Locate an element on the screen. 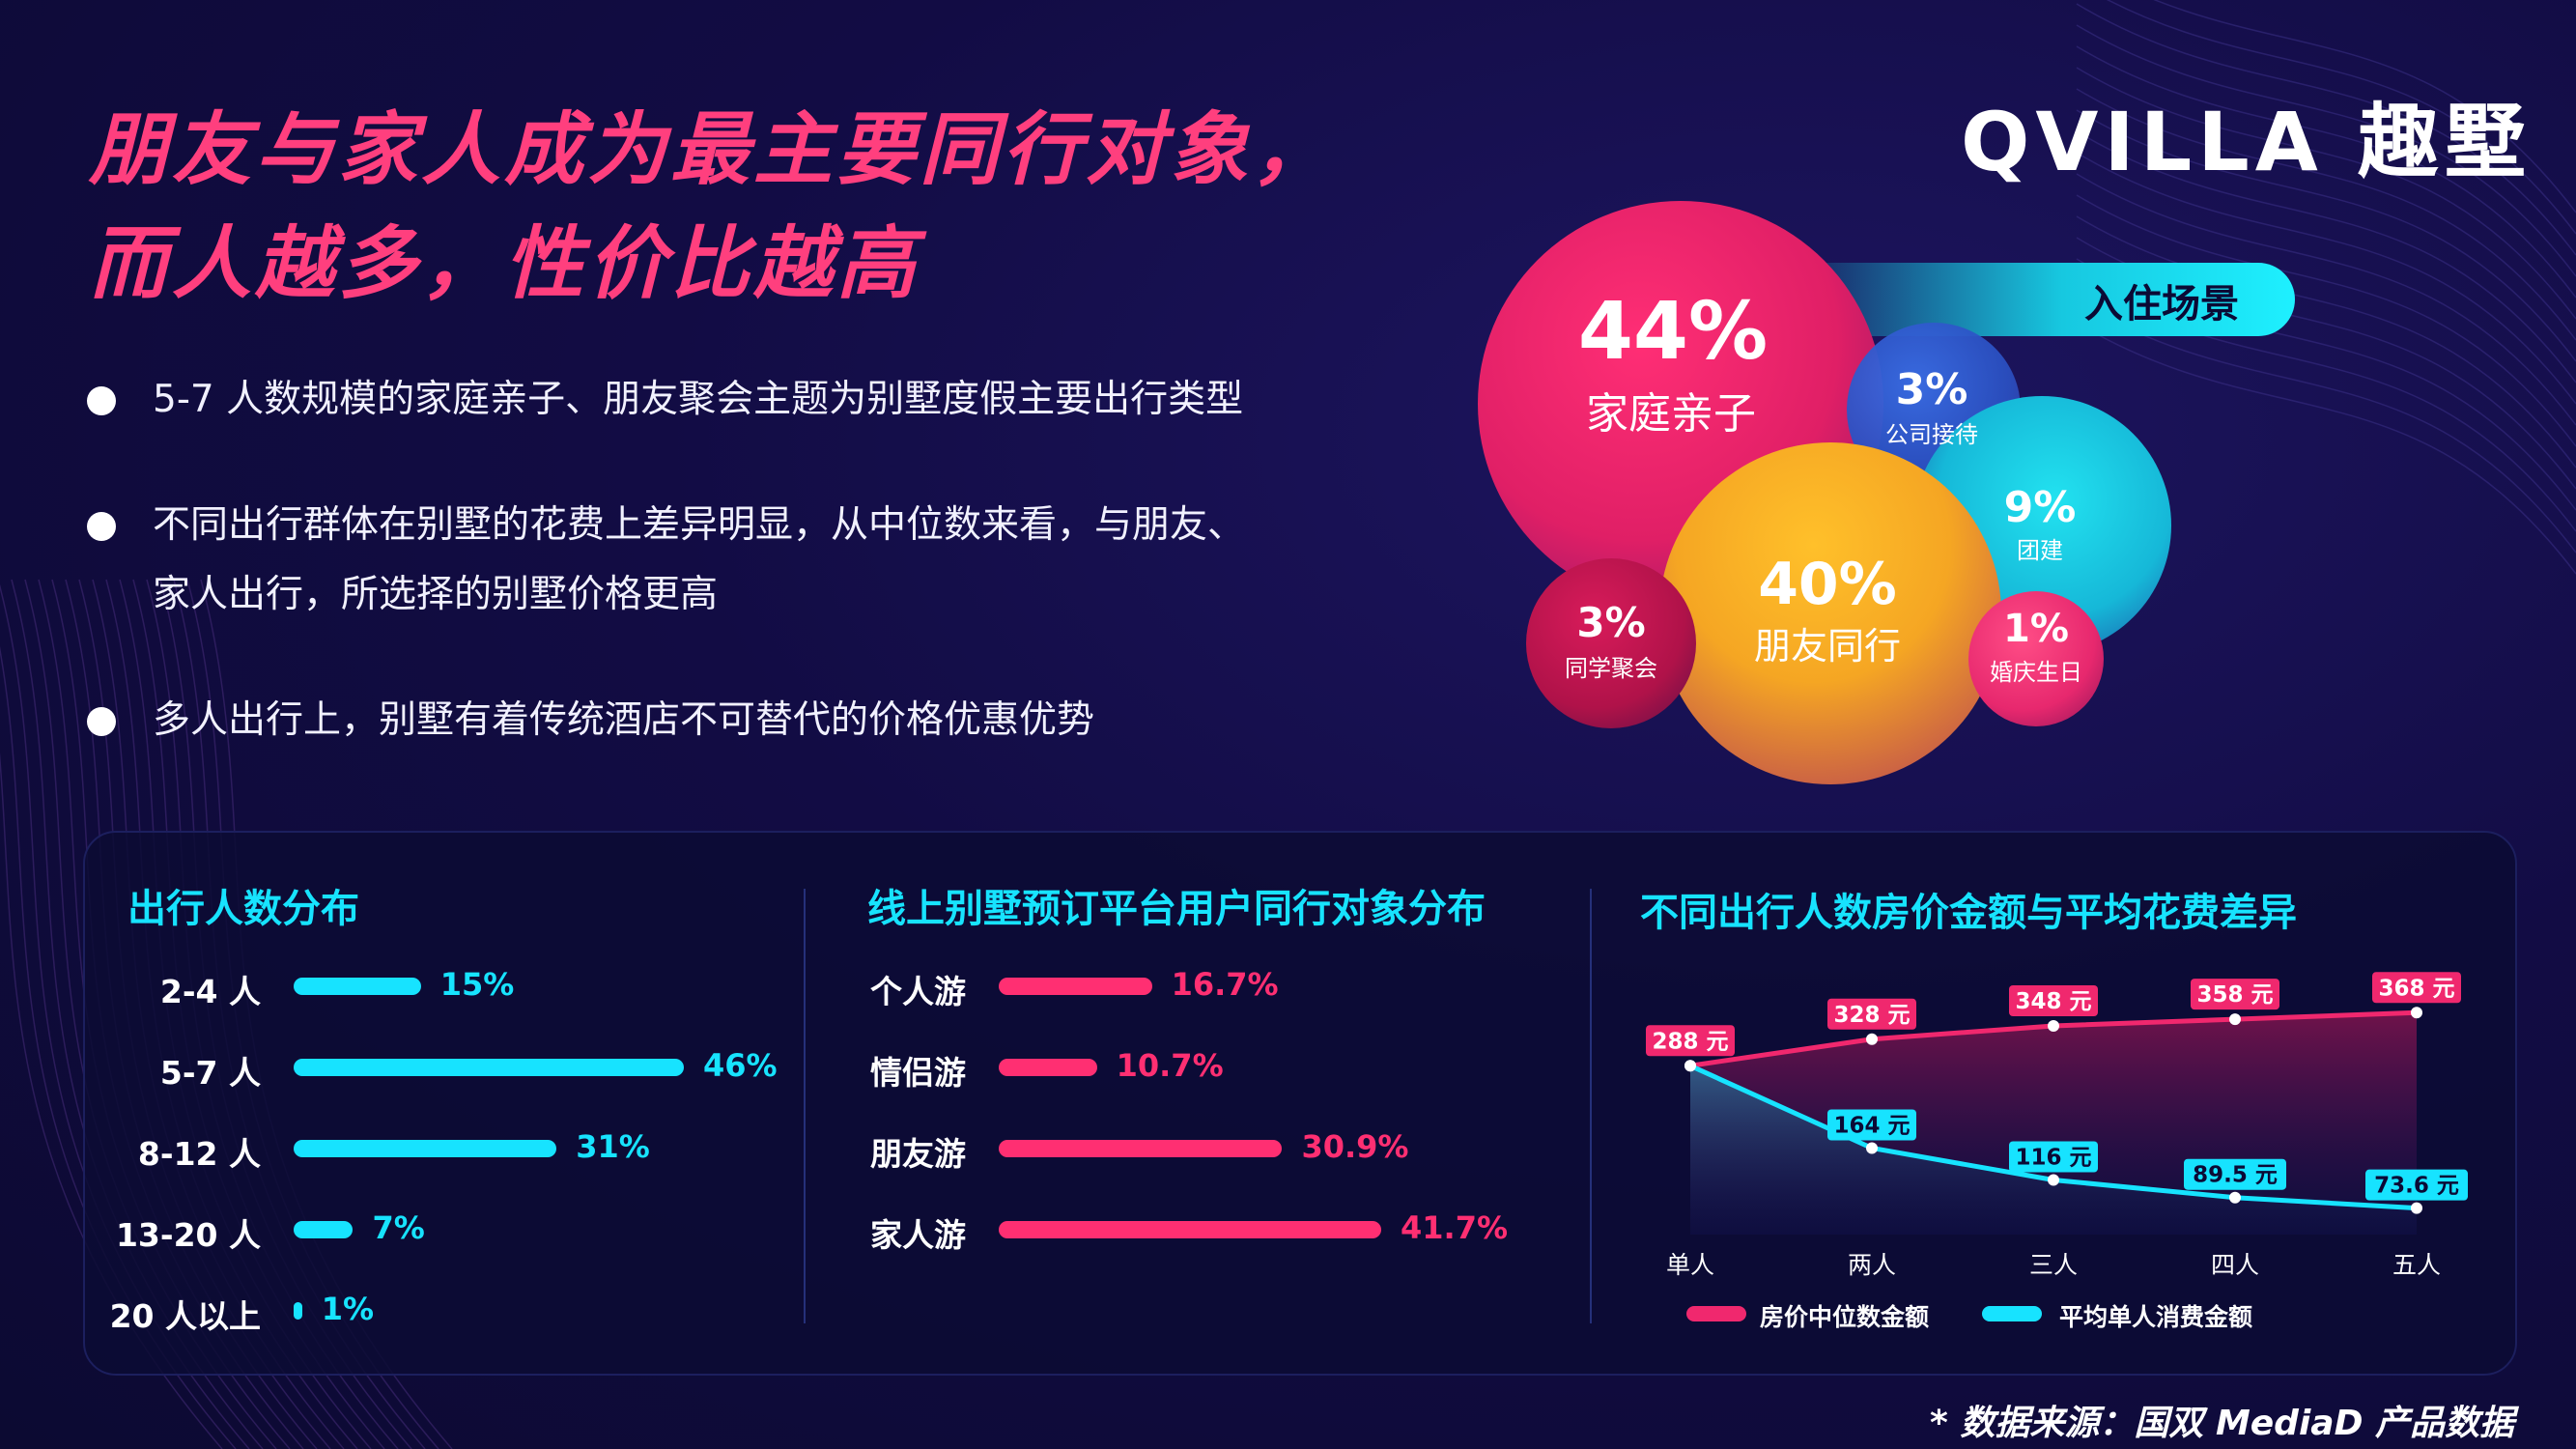  x-tick-label: 五人 is located at coordinates (2416, 1265).